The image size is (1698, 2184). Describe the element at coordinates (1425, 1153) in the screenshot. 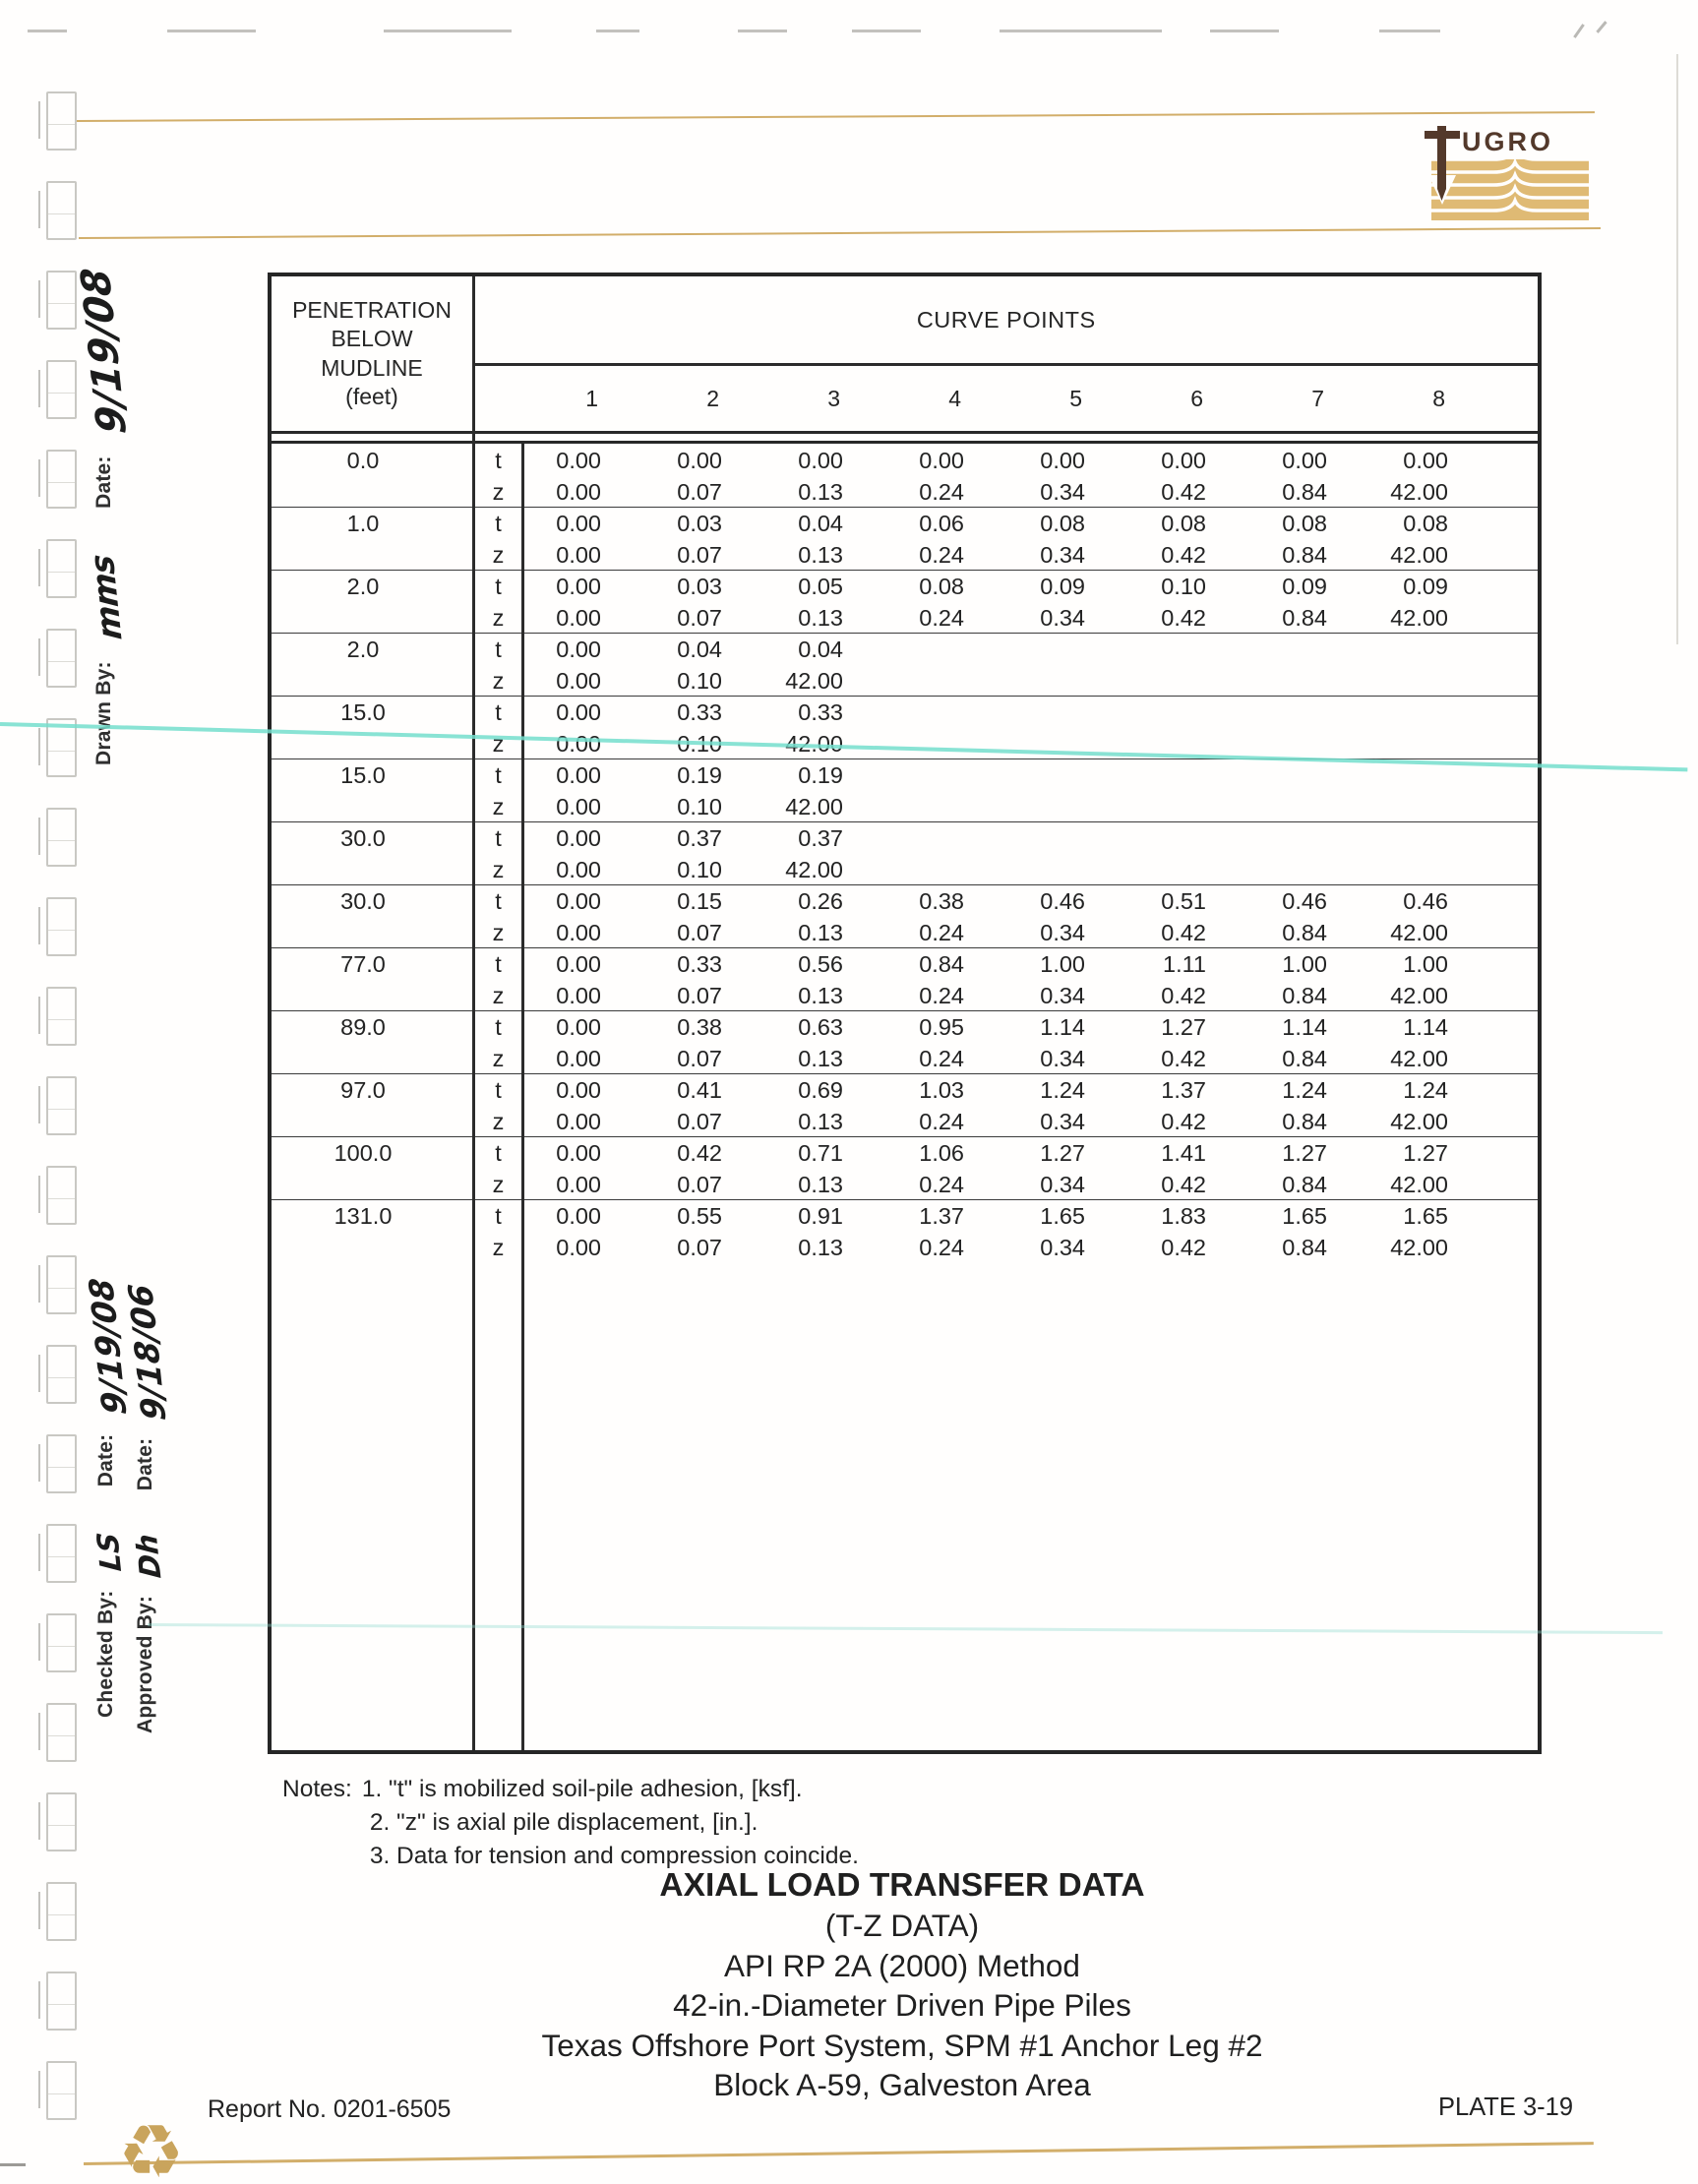

I see `t-value: 1.27` at that location.